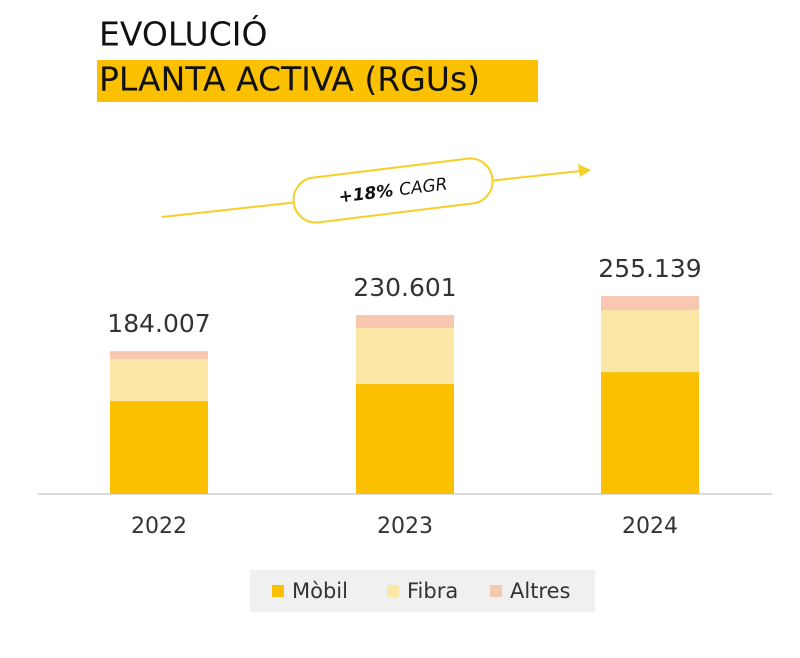 The image size is (800, 658). I want to click on total-label: 184.007, so click(158, 323).